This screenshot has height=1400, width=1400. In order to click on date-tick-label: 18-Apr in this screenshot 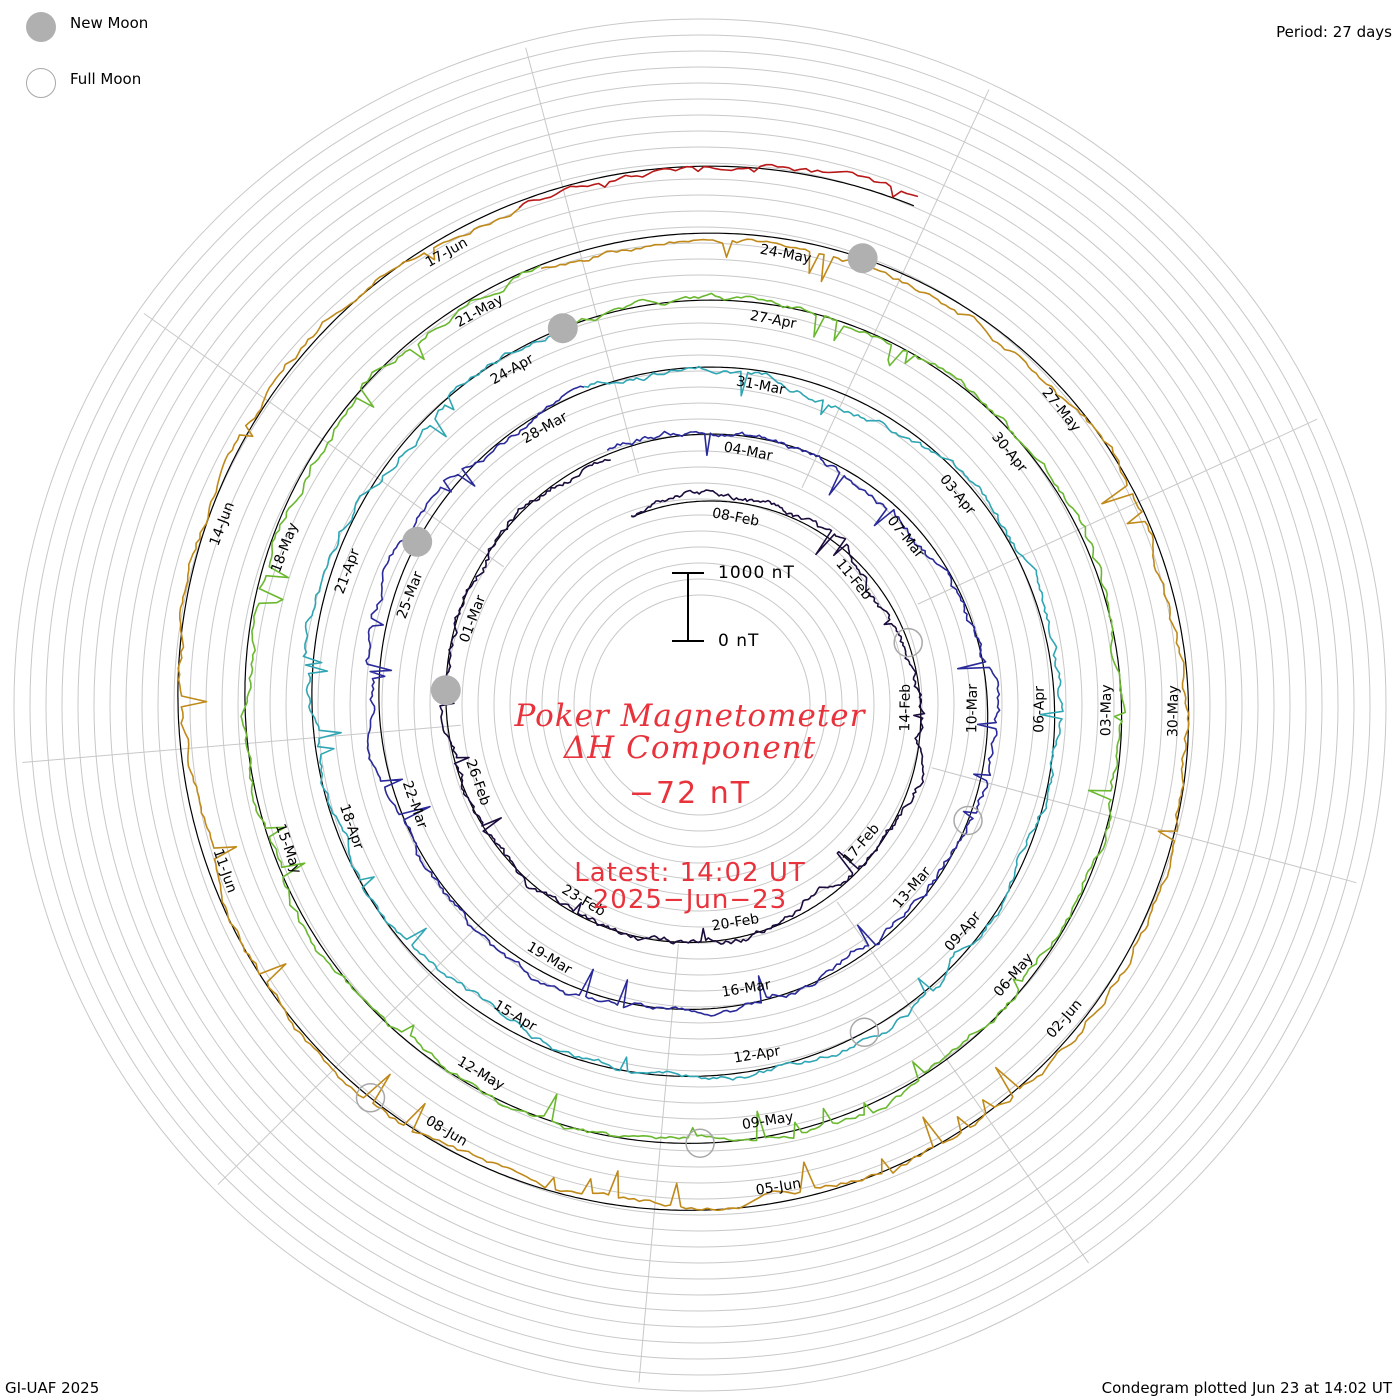, I will do `click(351, 827)`.